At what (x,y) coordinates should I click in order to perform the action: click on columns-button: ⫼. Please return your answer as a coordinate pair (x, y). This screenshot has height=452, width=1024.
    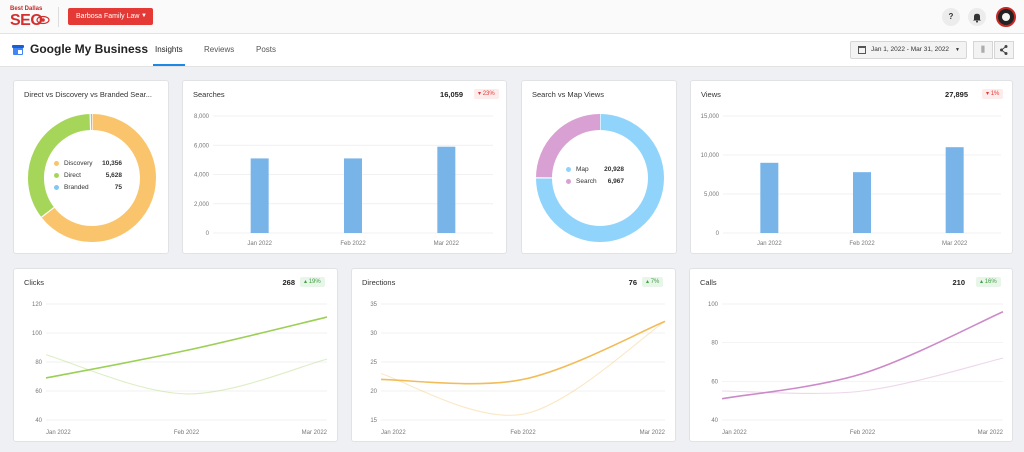
    Looking at the image, I should click on (983, 50).